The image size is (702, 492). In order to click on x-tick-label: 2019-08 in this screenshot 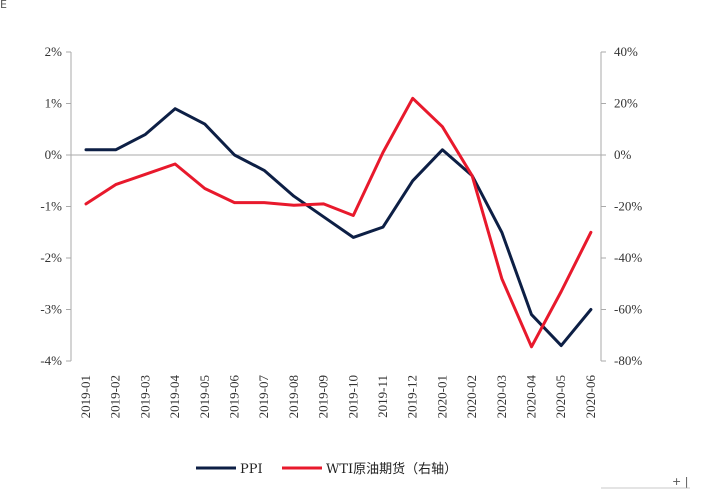, I will do `click(293, 396)`.